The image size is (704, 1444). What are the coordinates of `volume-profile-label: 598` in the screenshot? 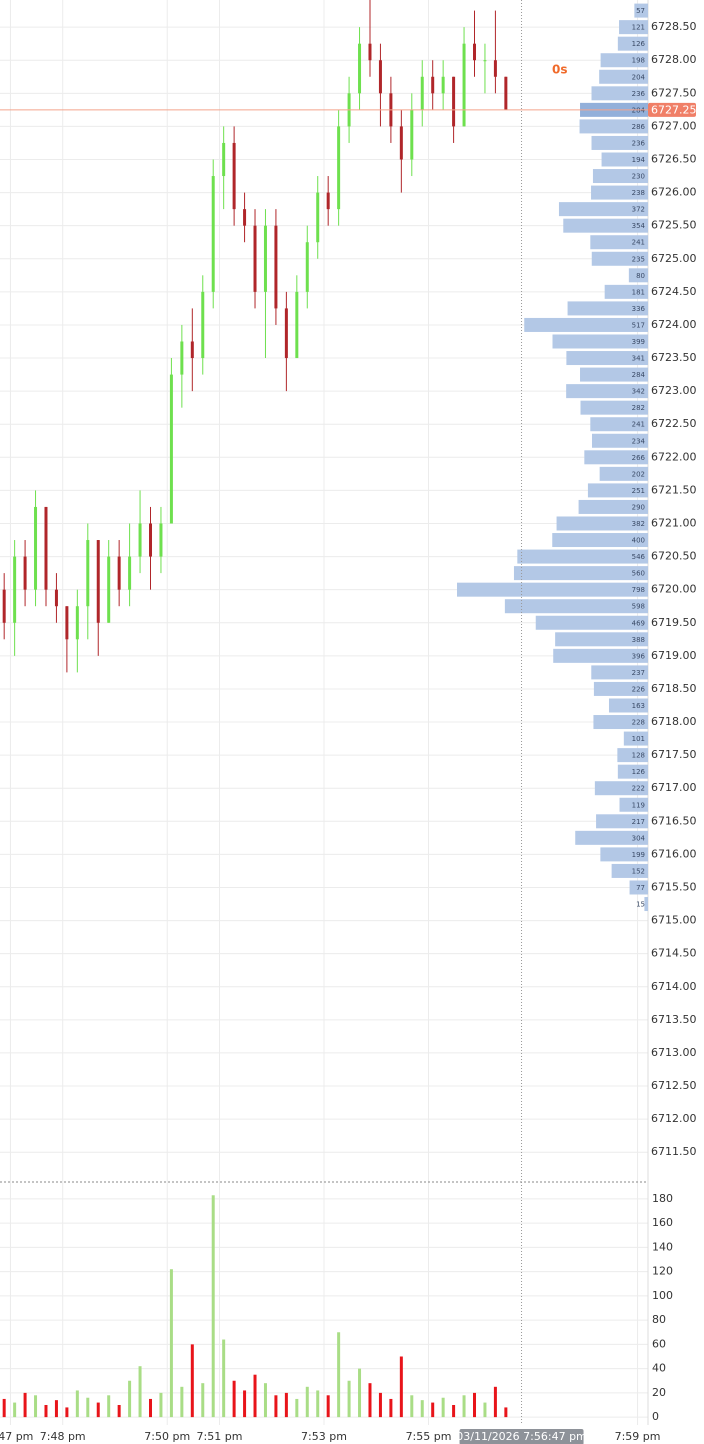 It's located at (638, 607).